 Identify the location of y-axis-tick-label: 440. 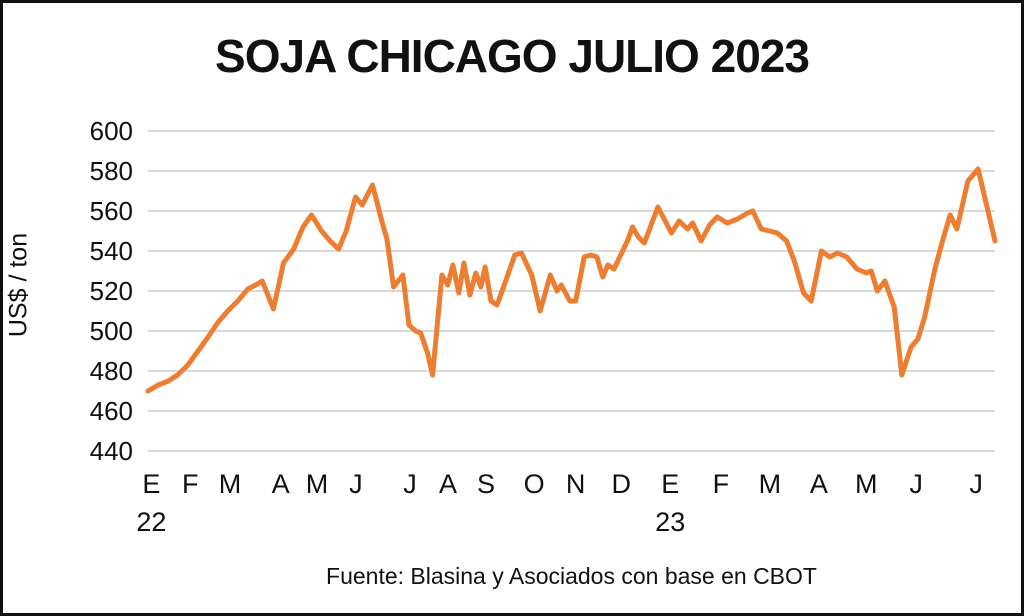
(111, 451).